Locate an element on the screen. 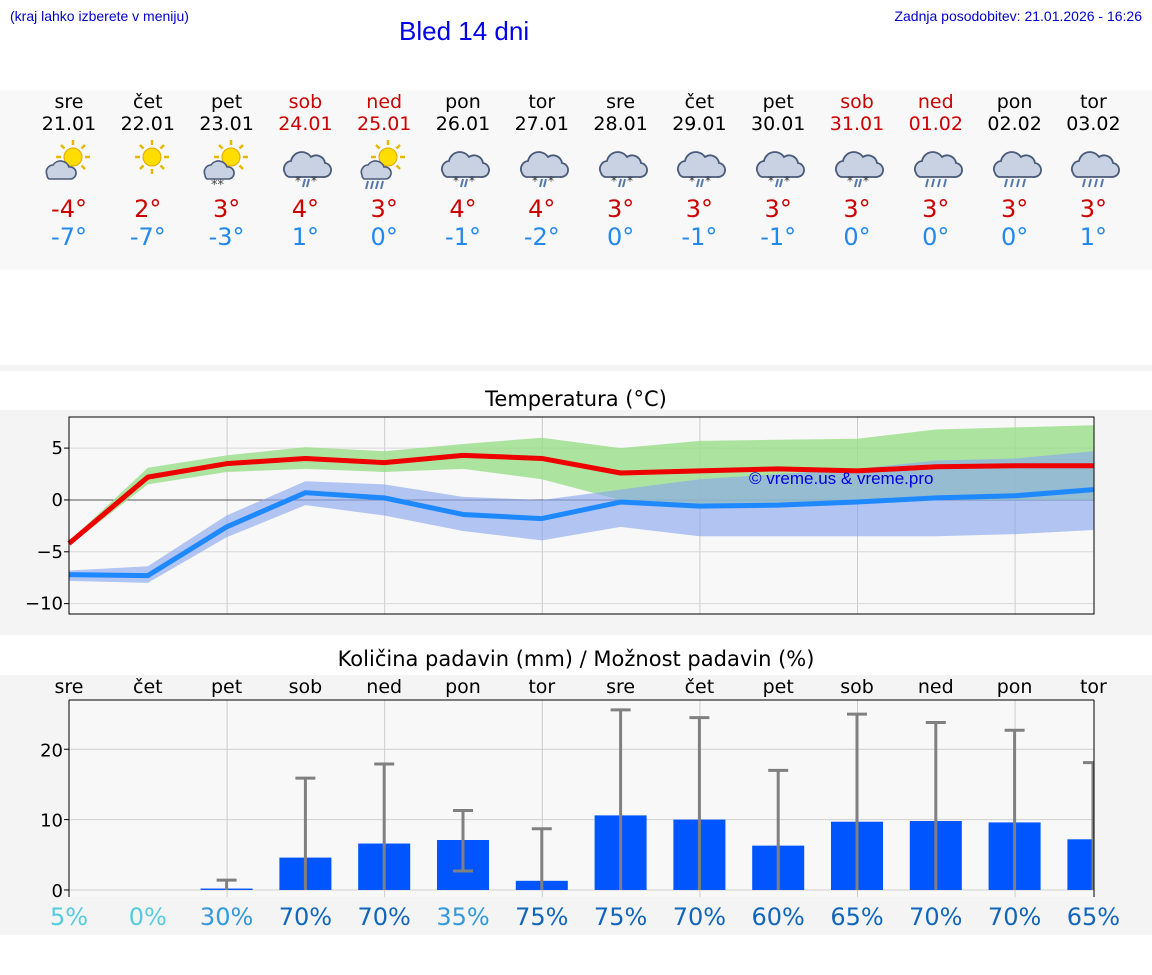 This screenshot has width=1152, height=975. y-tick-label: 5 is located at coordinates (57, 448).